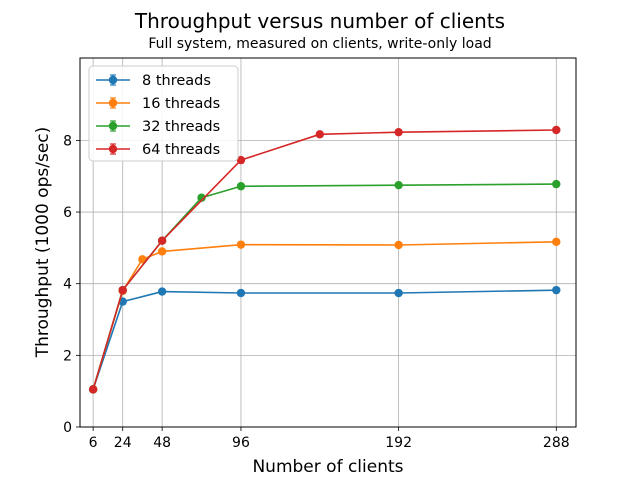  What do you see at coordinates (181, 127) in the screenshot?
I see `legend-label: 32 threads` at bounding box center [181, 127].